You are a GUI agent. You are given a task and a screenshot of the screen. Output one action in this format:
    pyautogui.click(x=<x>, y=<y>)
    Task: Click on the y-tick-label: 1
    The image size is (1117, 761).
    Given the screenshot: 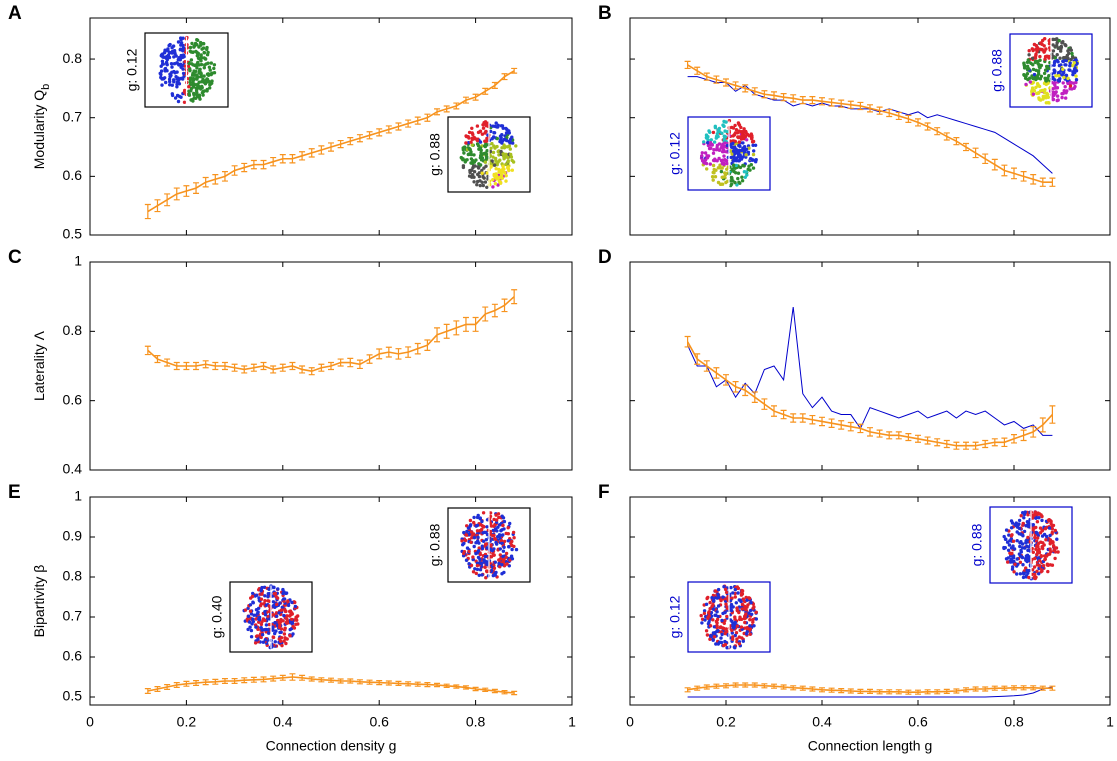 What is the action you would take?
    pyautogui.click(x=78, y=261)
    